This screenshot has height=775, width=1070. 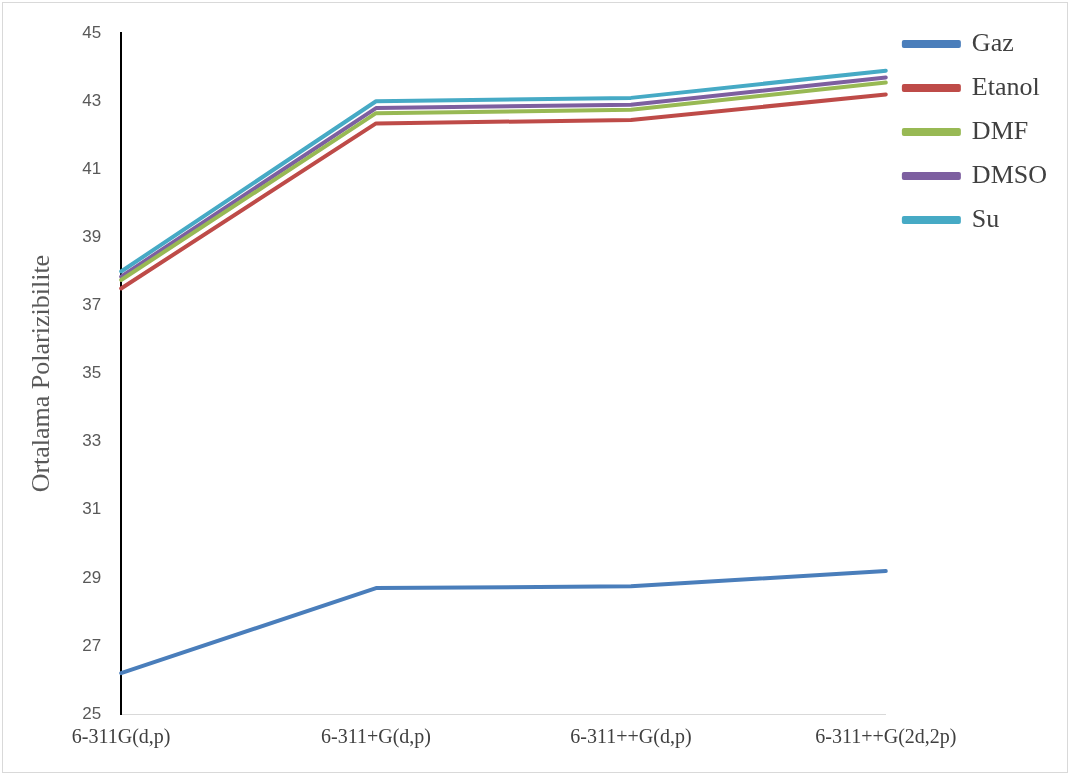 What do you see at coordinates (92, 577) in the screenshot?
I see `y-tick-label: 29` at bounding box center [92, 577].